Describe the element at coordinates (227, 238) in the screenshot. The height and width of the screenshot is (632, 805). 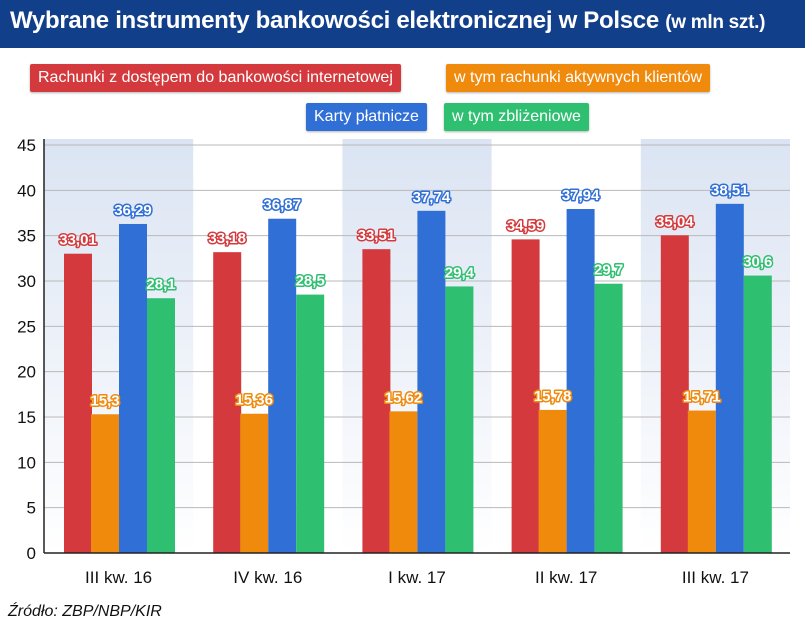
I see `data-label: 33,18` at that location.